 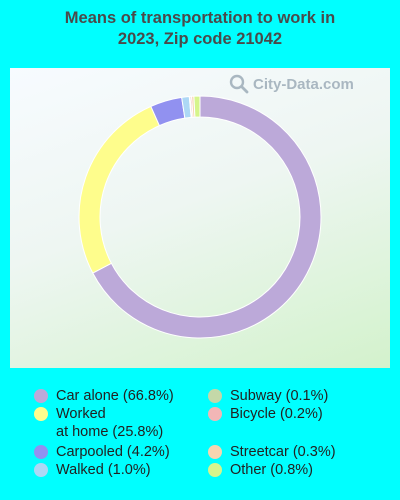 I want to click on search-icon, so click(x=239, y=84).